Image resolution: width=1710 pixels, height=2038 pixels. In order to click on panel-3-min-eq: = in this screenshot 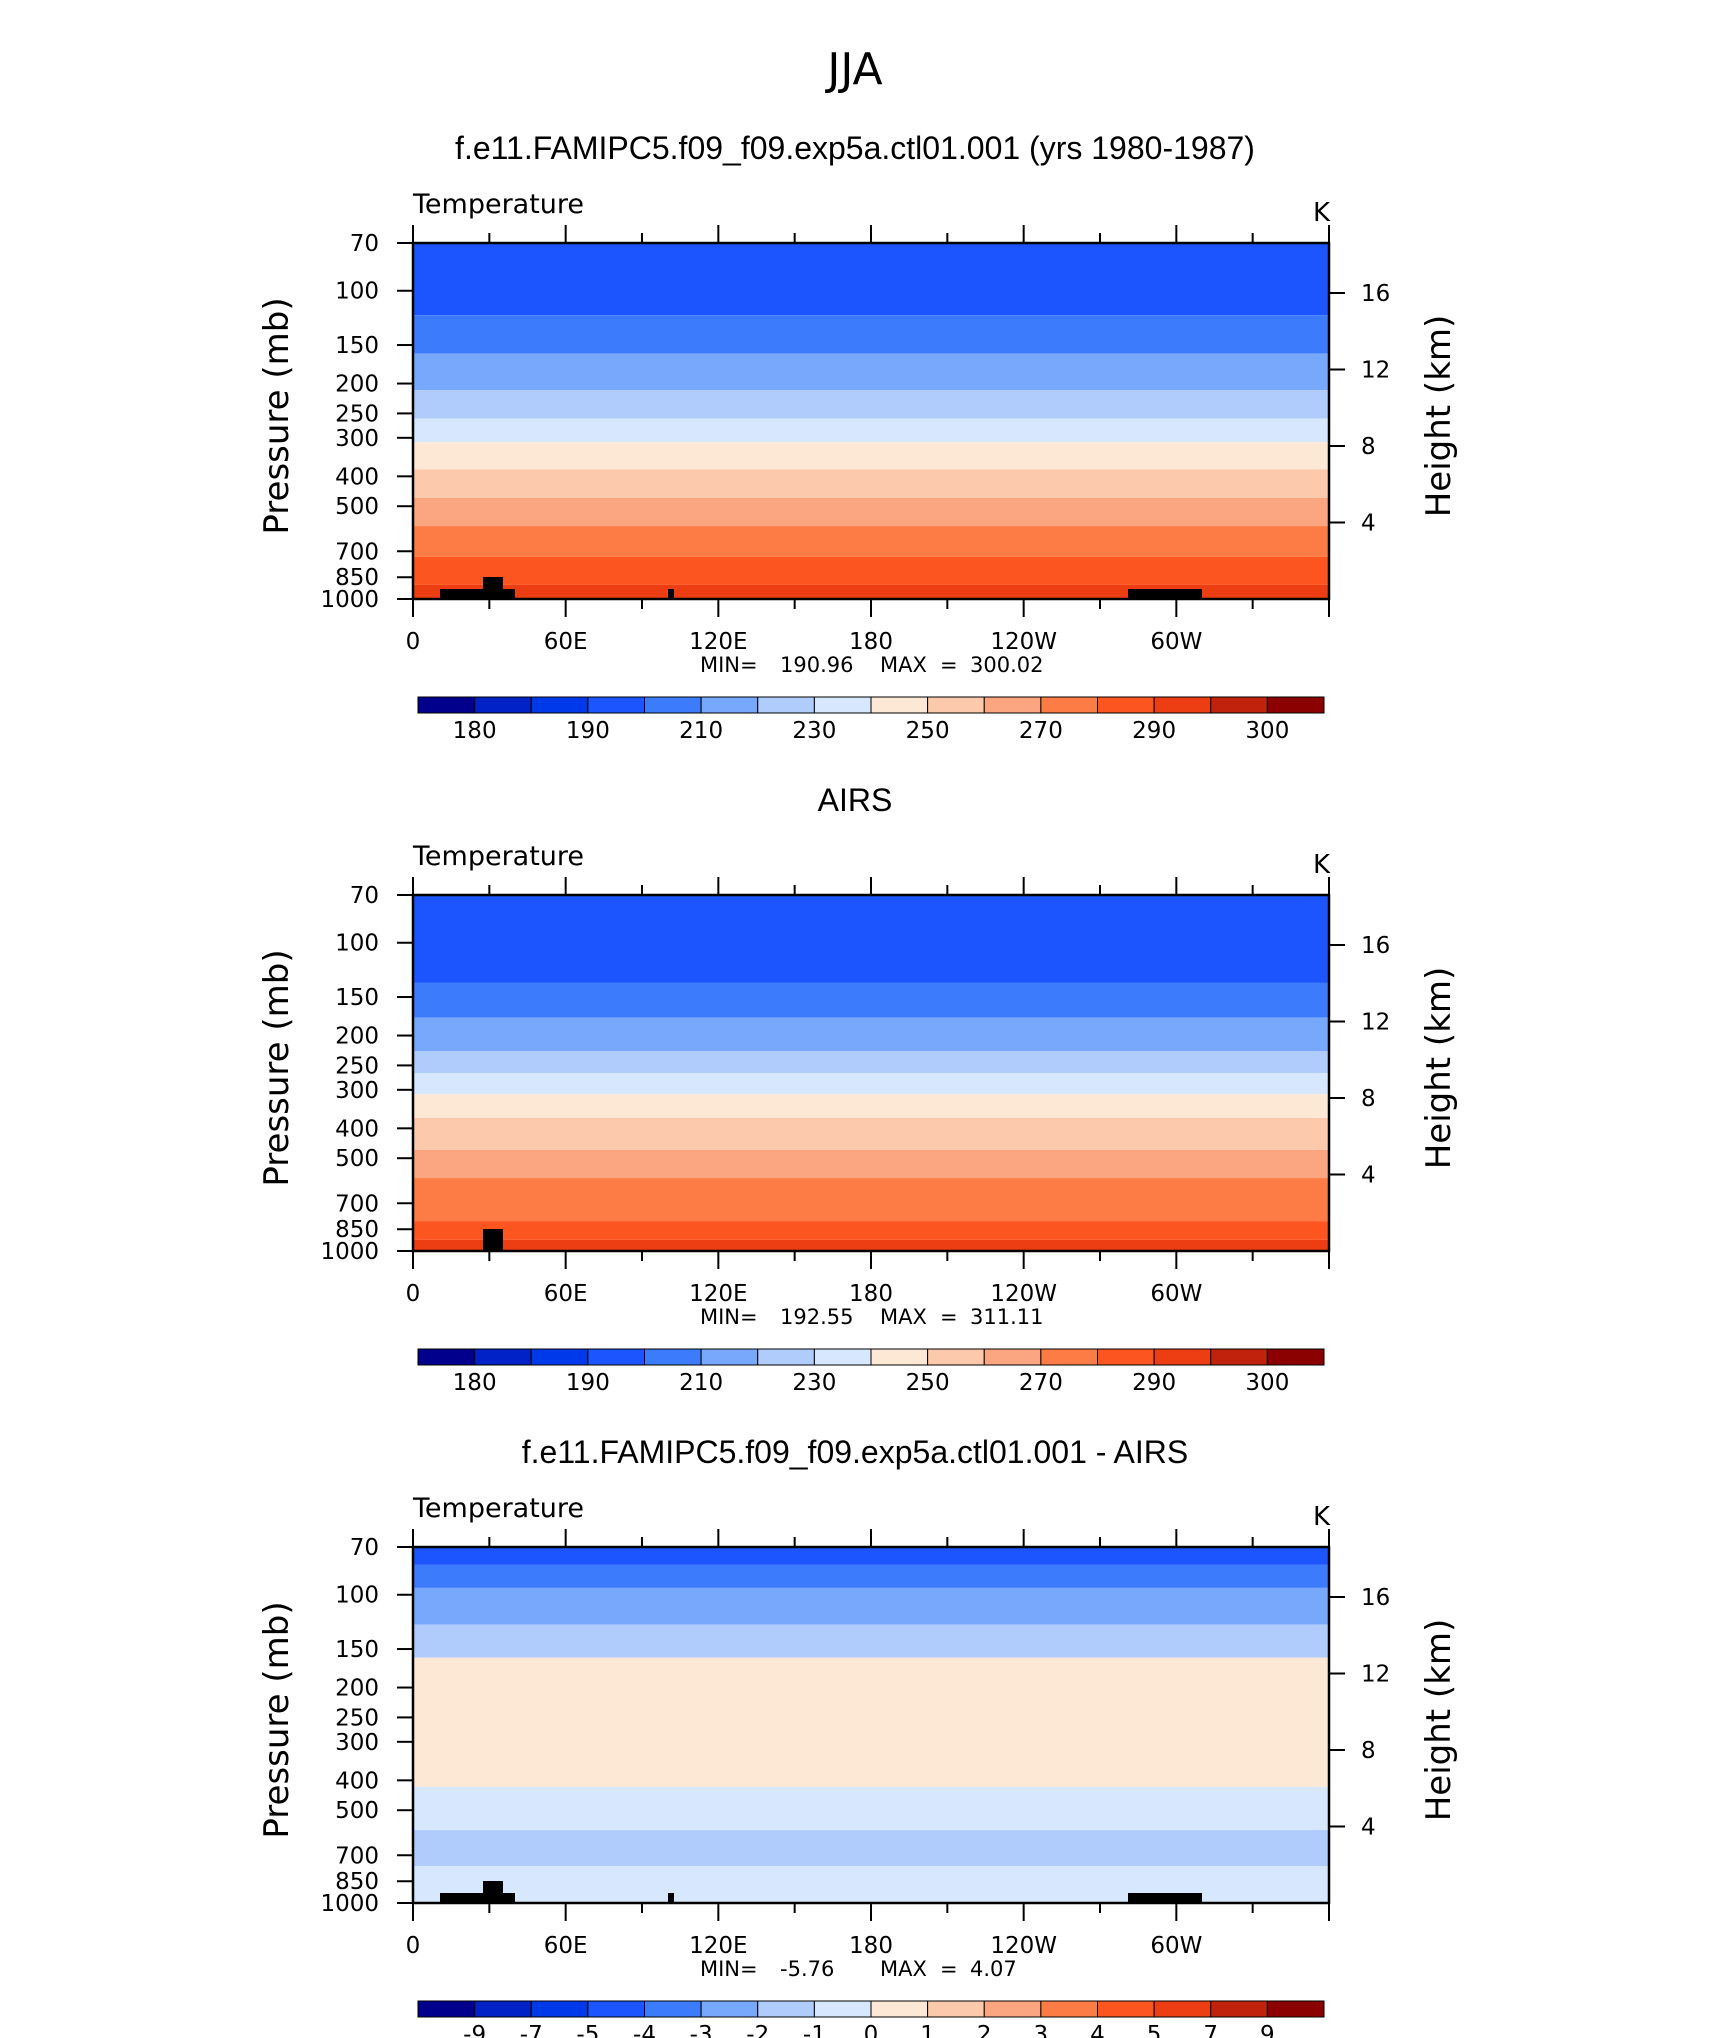, I will do `click(749, 1969)`.